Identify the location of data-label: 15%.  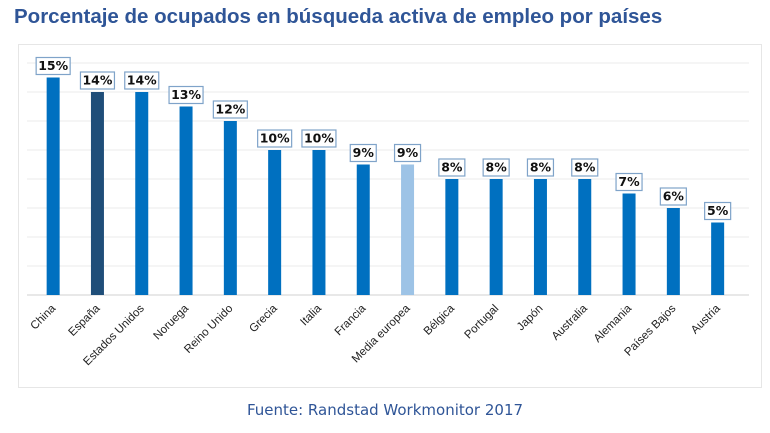
(53, 65).